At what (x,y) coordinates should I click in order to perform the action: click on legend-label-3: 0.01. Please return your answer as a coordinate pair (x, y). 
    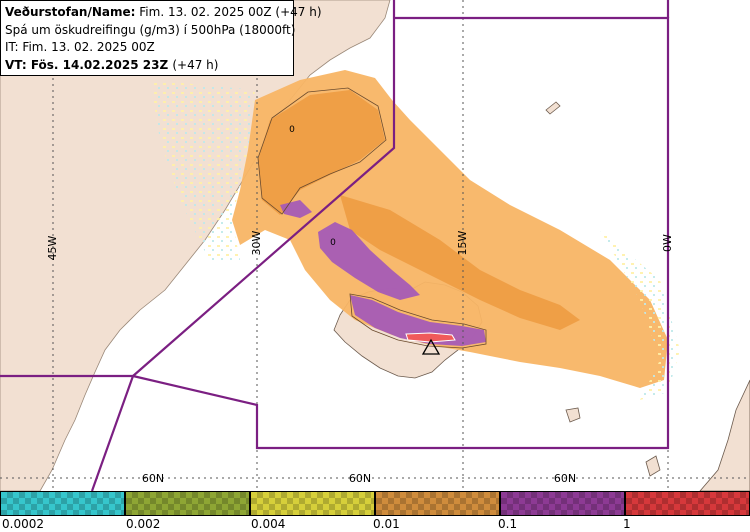
    Looking at the image, I should click on (386, 524).